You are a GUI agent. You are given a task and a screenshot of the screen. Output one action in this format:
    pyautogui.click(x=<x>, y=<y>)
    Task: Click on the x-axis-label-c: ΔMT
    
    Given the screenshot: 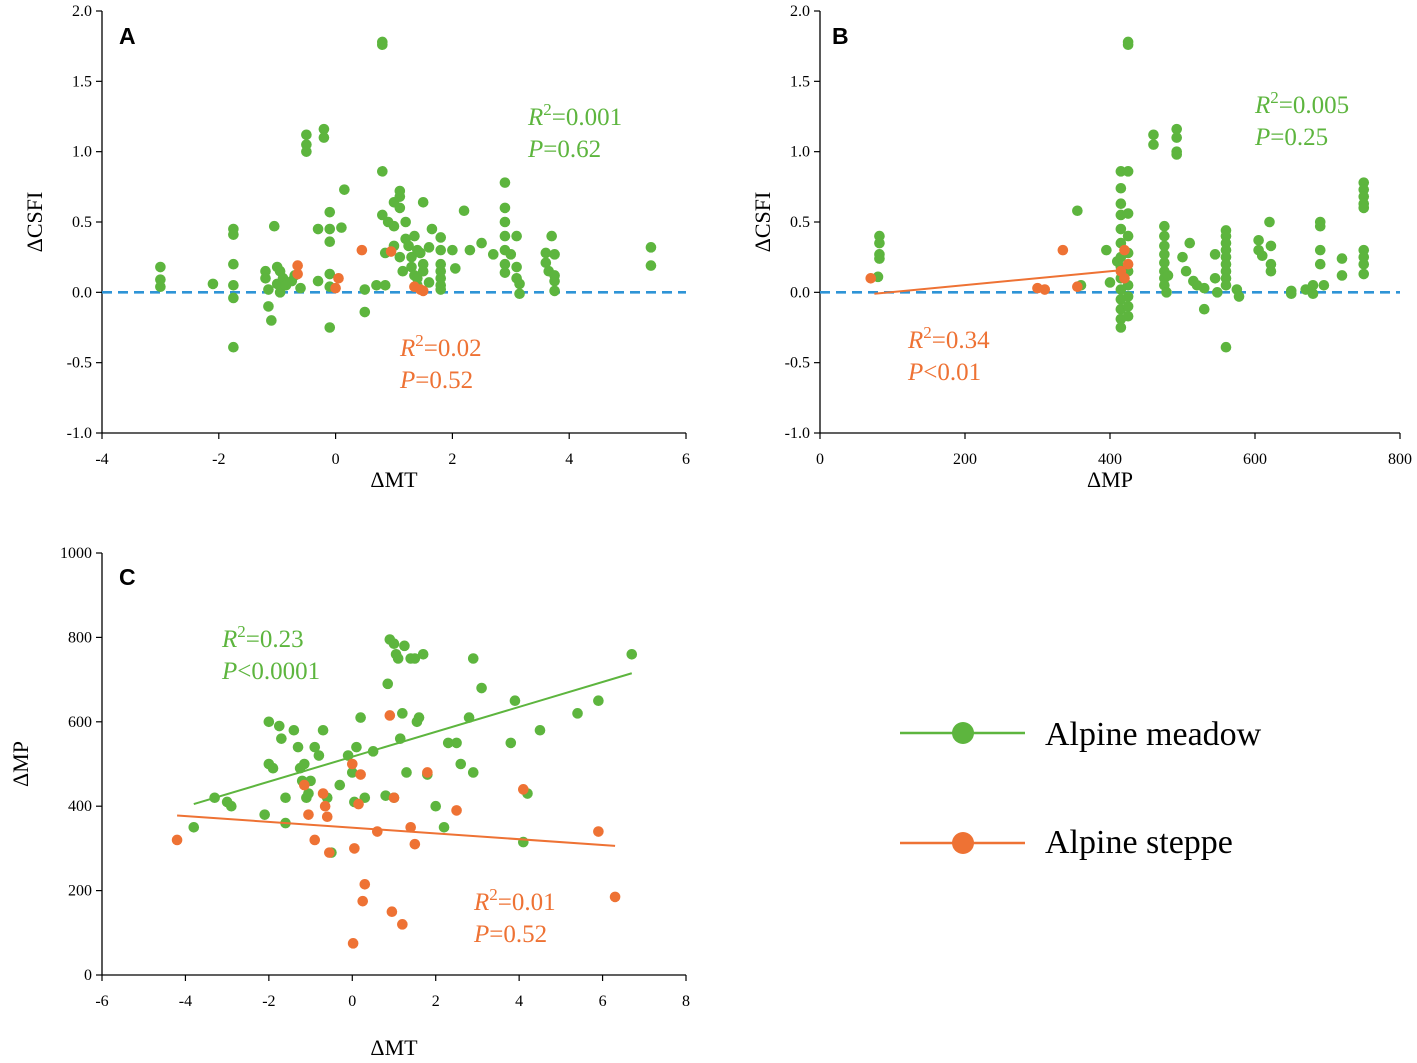 What is the action you would take?
    pyautogui.click(x=394, y=1047)
    